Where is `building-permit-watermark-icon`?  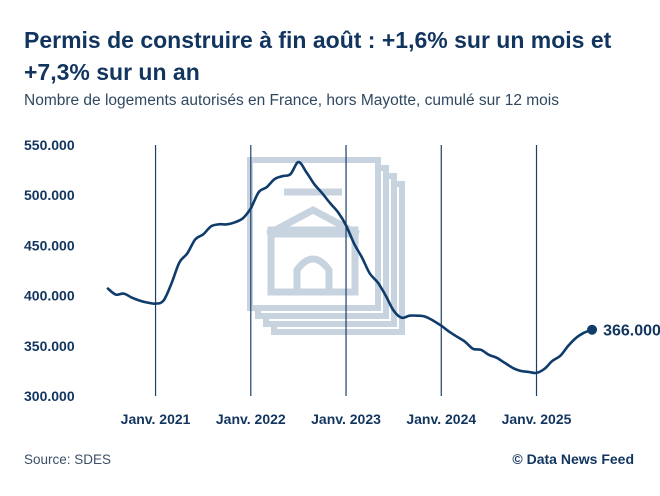
building-permit-watermark-icon is located at coordinates (326, 246).